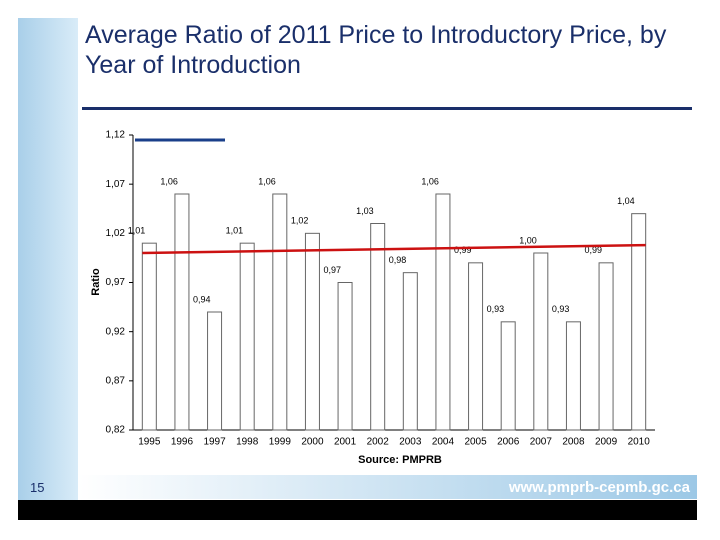 The image size is (720, 540). Describe the element at coordinates (116, 233) in the screenshot. I see `y-tick-label: 1,02` at that location.